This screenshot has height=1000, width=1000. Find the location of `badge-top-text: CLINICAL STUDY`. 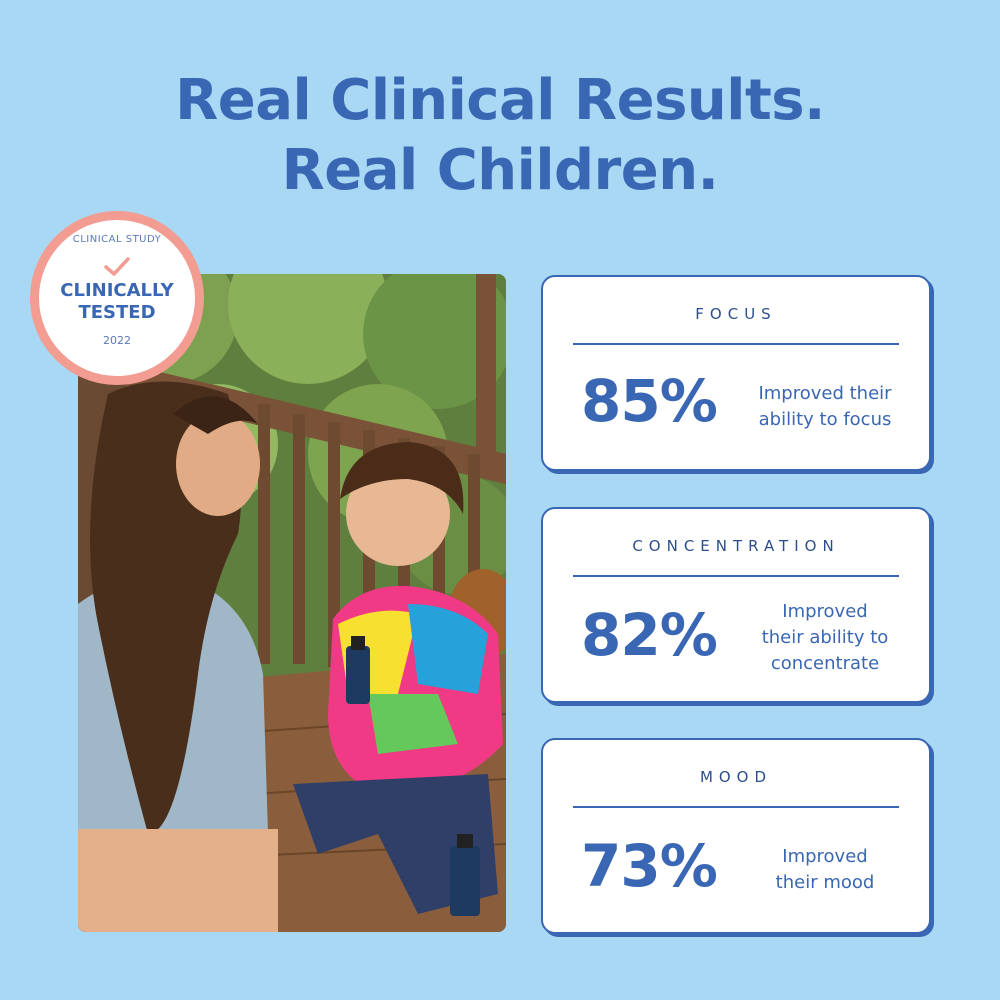

badge-top-text: CLINICAL STUDY is located at coordinates (117, 239).